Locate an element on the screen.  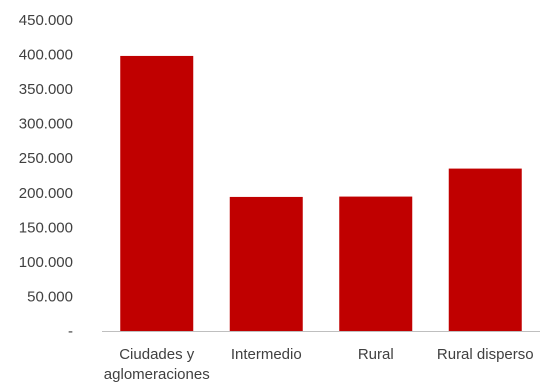
y-tick-label: 150.000 is located at coordinates (46, 227).